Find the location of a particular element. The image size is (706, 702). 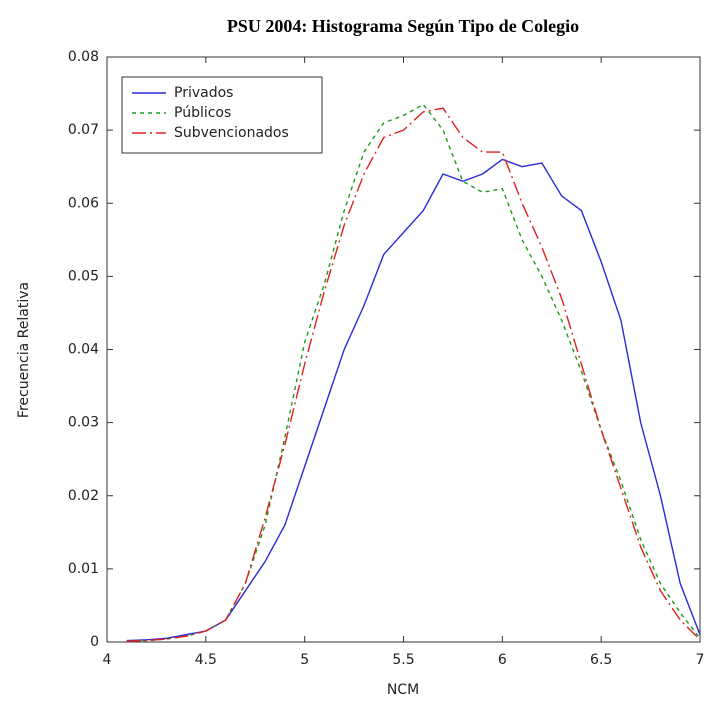

x-tick-label: 6.5 is located at coordinates (601, 660).